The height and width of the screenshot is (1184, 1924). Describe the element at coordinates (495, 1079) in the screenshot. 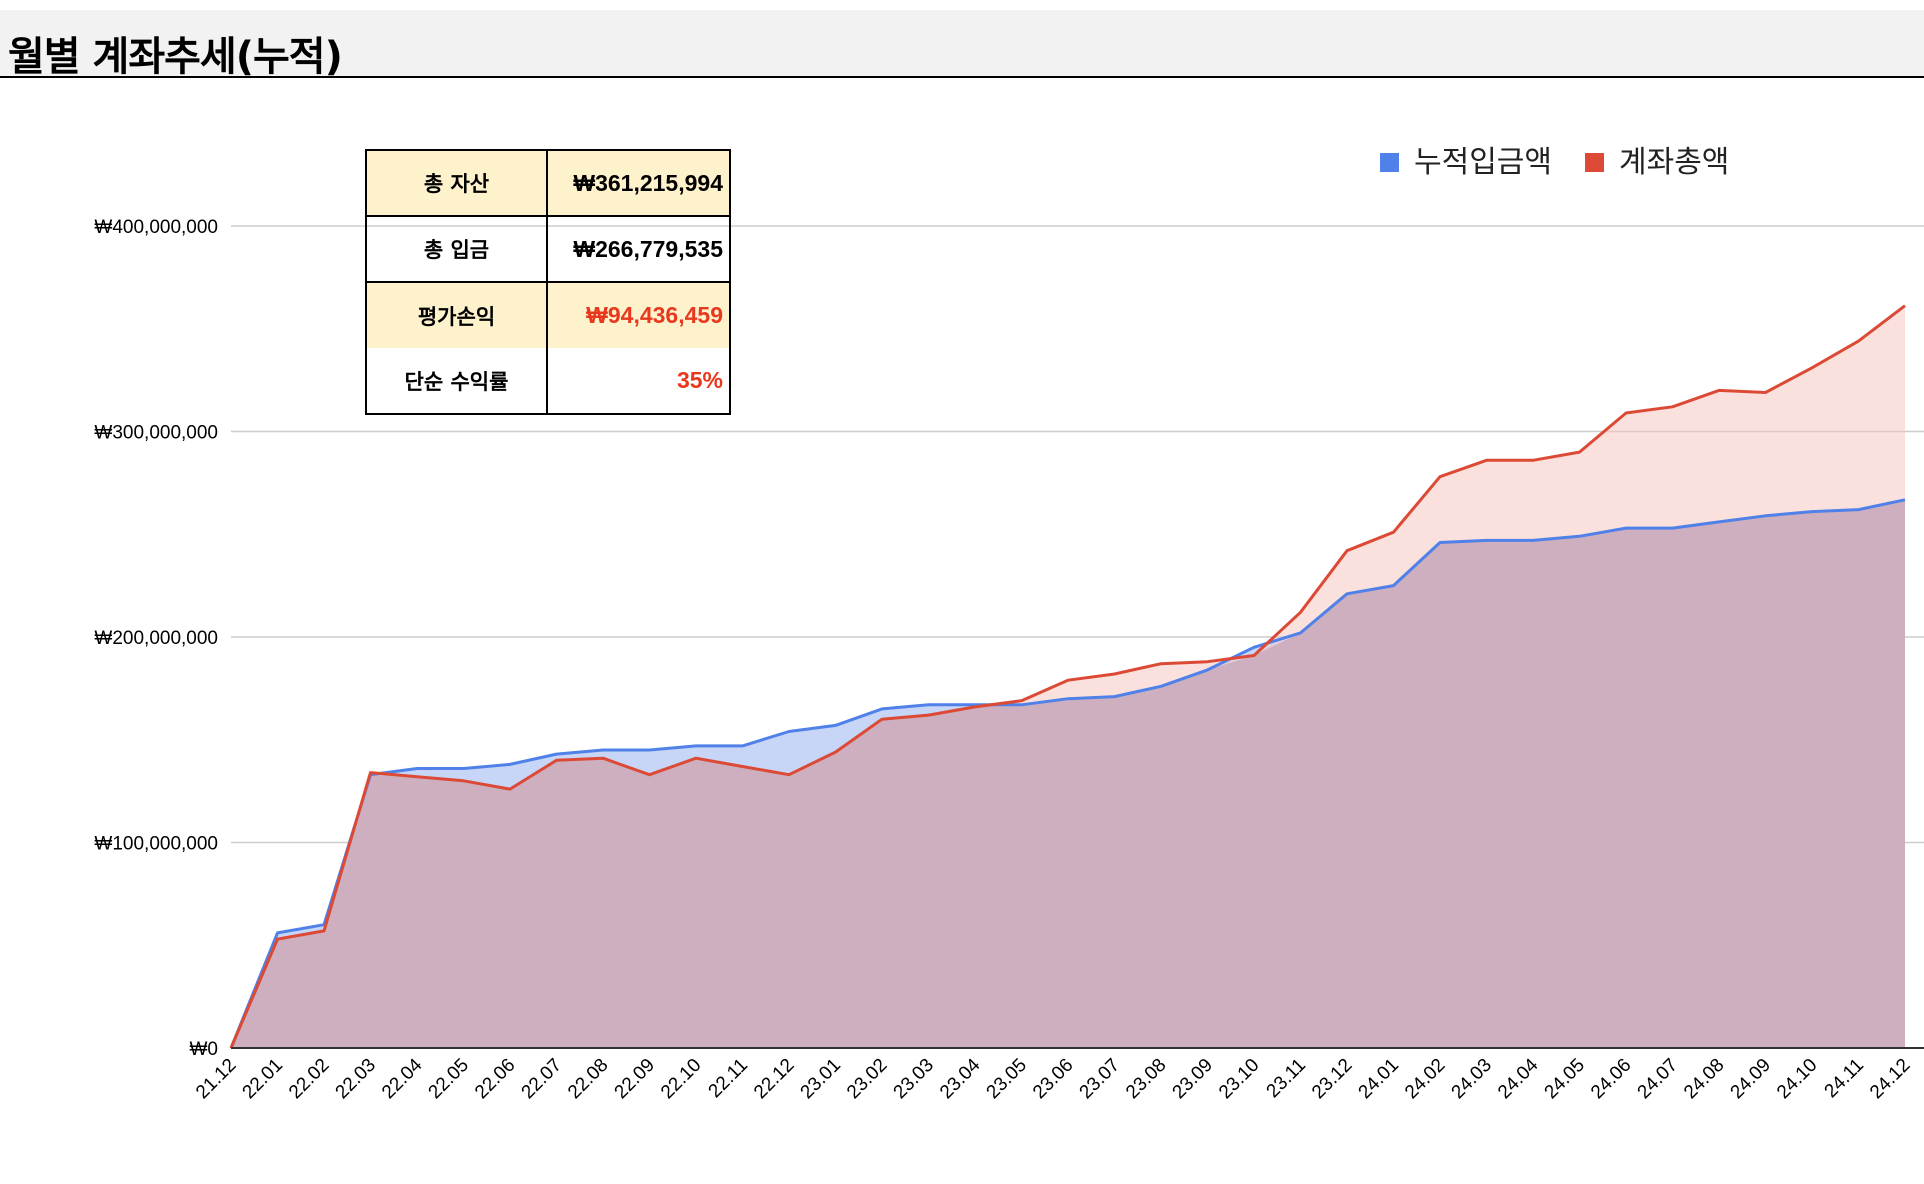

I see `x-tick-label: 22.06` at that location.